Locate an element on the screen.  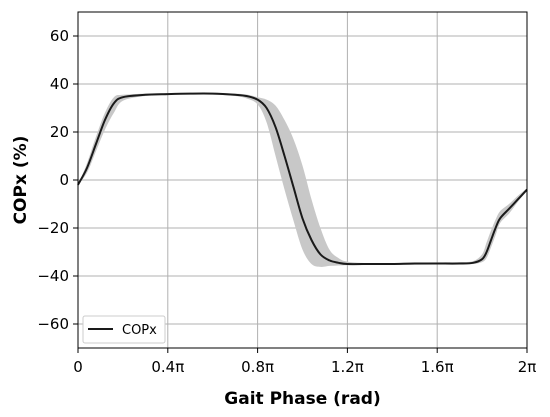
y-tick-label: −60 is located at coordinates (53, 324).